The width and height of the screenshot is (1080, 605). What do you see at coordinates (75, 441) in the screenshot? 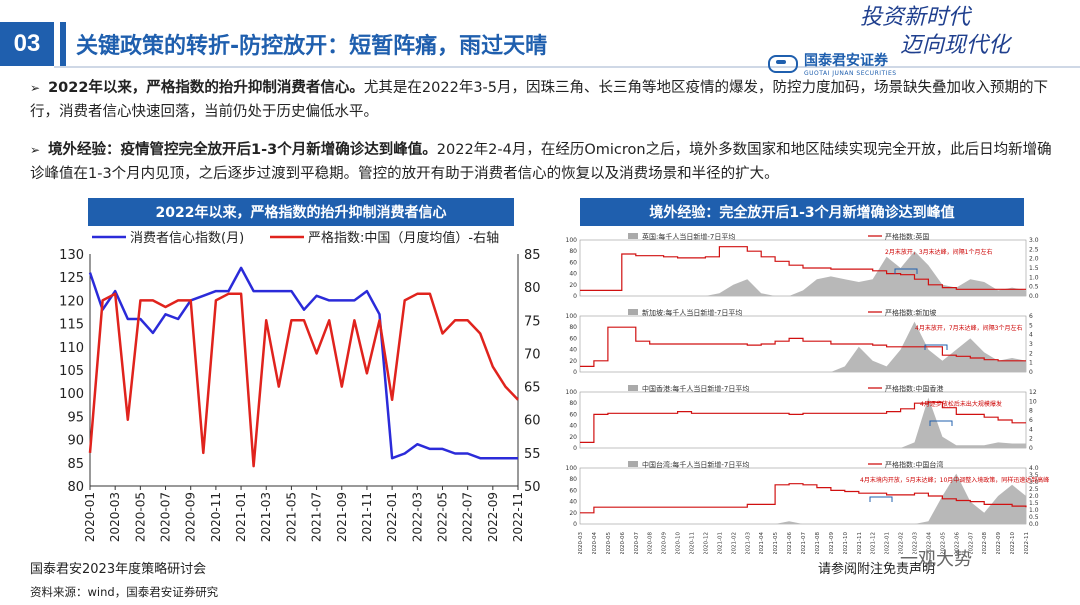
I see `y-left-tick-label: 90` at bounding box center [75, 441].